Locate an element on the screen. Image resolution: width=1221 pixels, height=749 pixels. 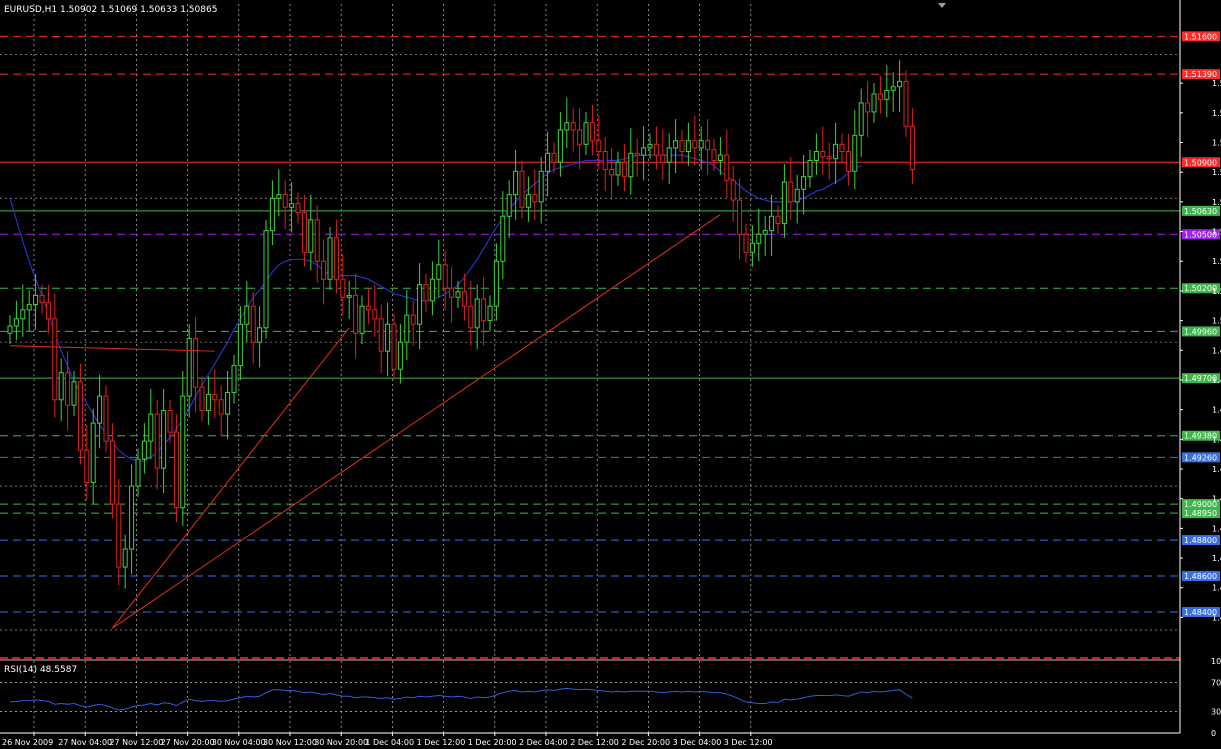
x-tick-label: 3 Dec 12:00 is located at coordinates (748, 742).